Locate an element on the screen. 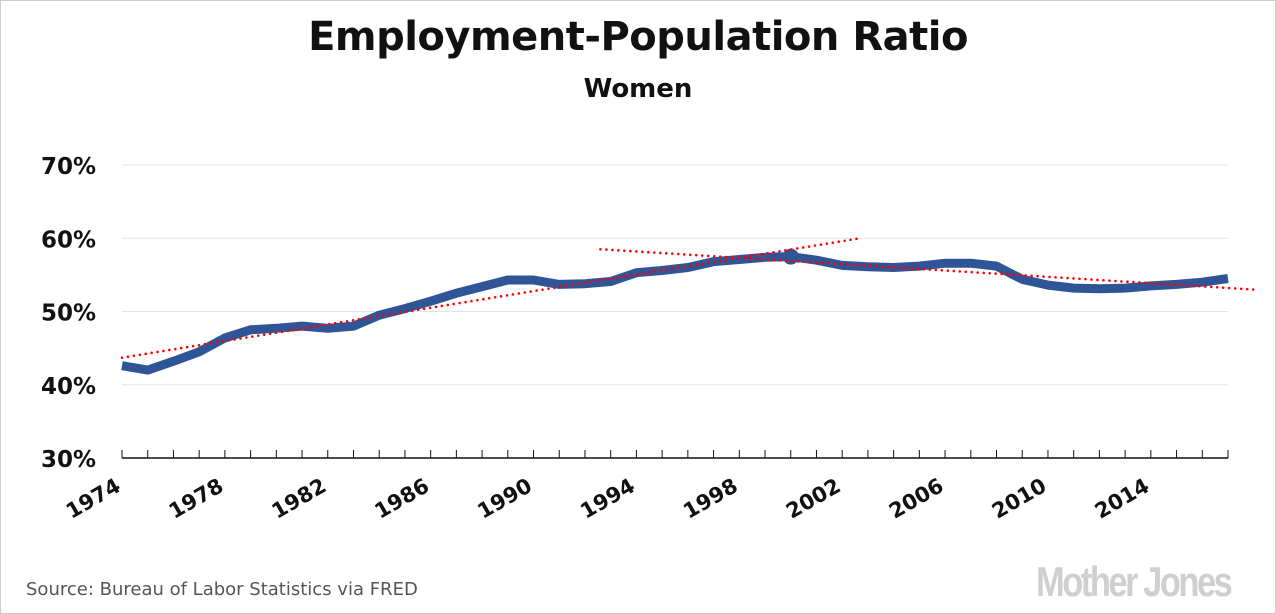  x-tick-label: 2010 is located at coordinates (1019, 499).